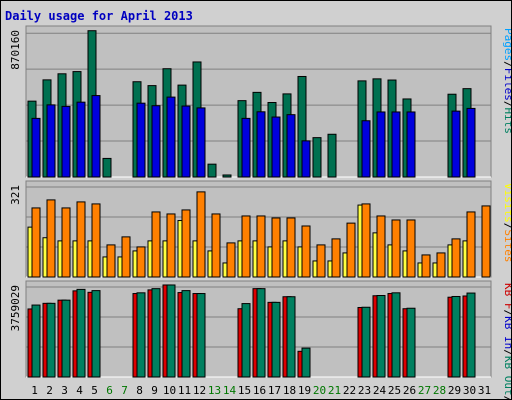 This screenshot has width=512, height=400. What do you see at coordinates (506, 121) in the screenshot?
I see `legend-item: Hits` at bounding box center [506, 121].